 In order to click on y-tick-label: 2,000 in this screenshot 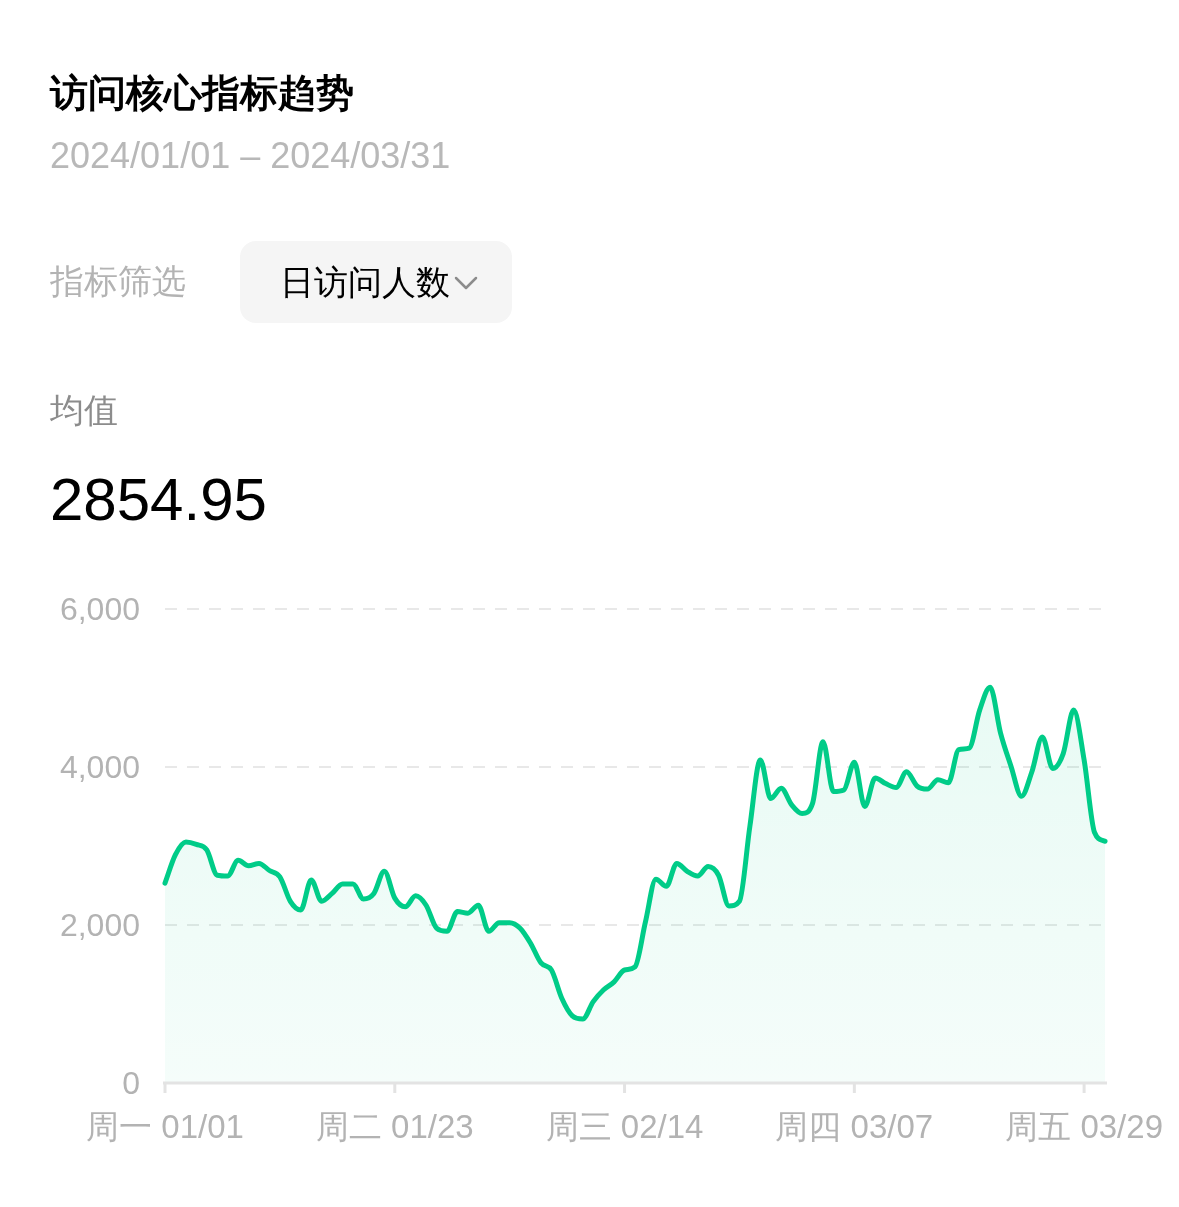, I will do `click(99, 925)`.